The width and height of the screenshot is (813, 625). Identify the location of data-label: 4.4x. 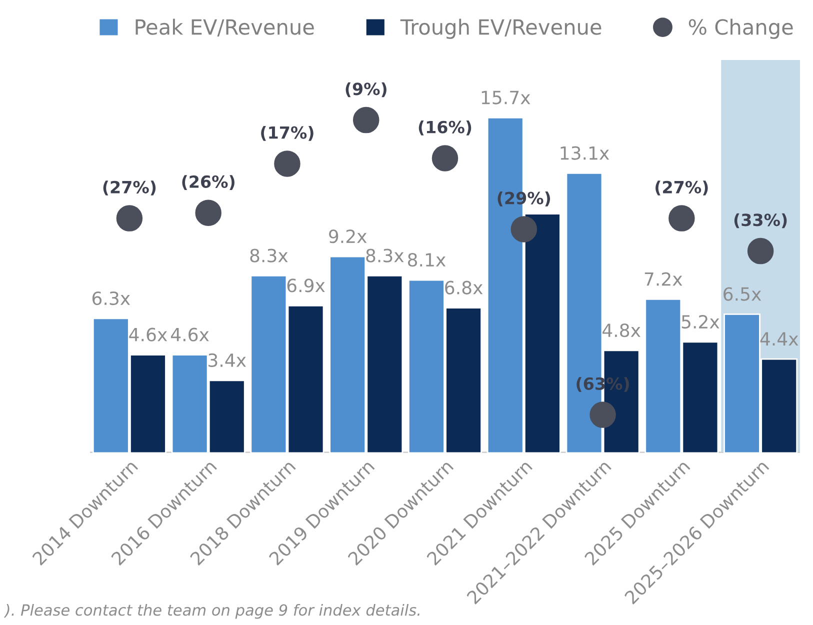
(779, 339).